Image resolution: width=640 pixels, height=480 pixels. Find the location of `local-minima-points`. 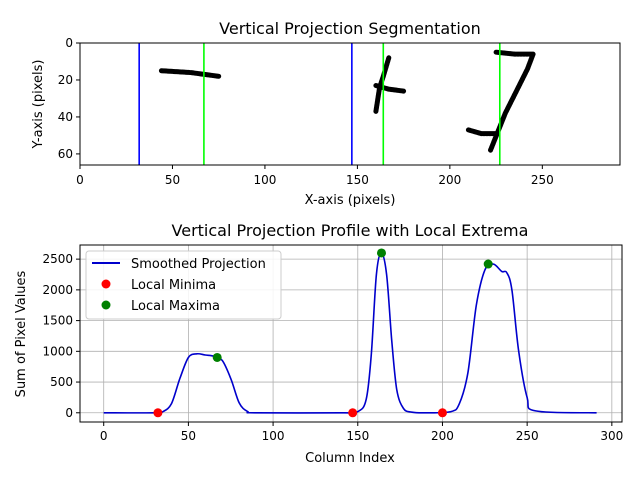

local-minima-points is located at coordinates (300, 413).